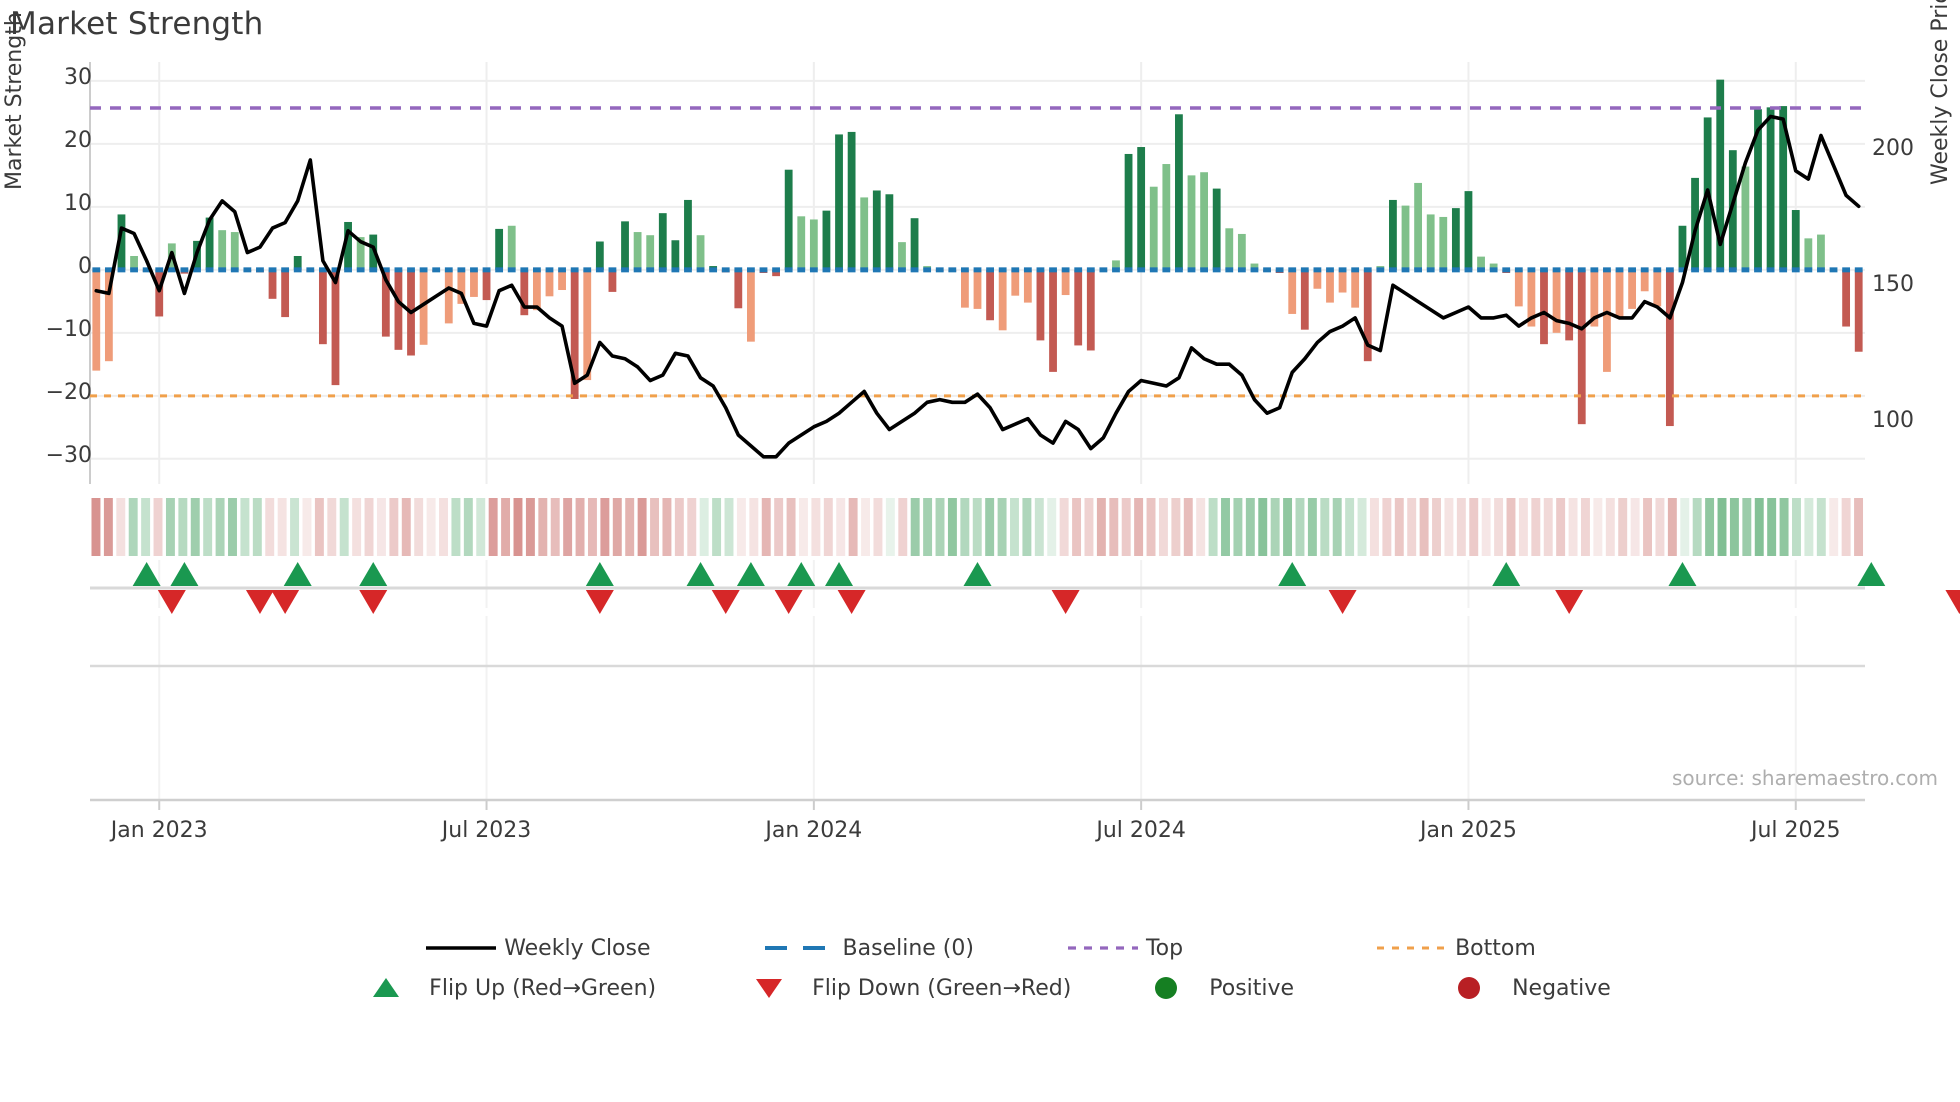 Image resolution: width=1960 pixels, height=1102 pixels. I want to click on legend-bottom: Bottom, so click(1455, 948).